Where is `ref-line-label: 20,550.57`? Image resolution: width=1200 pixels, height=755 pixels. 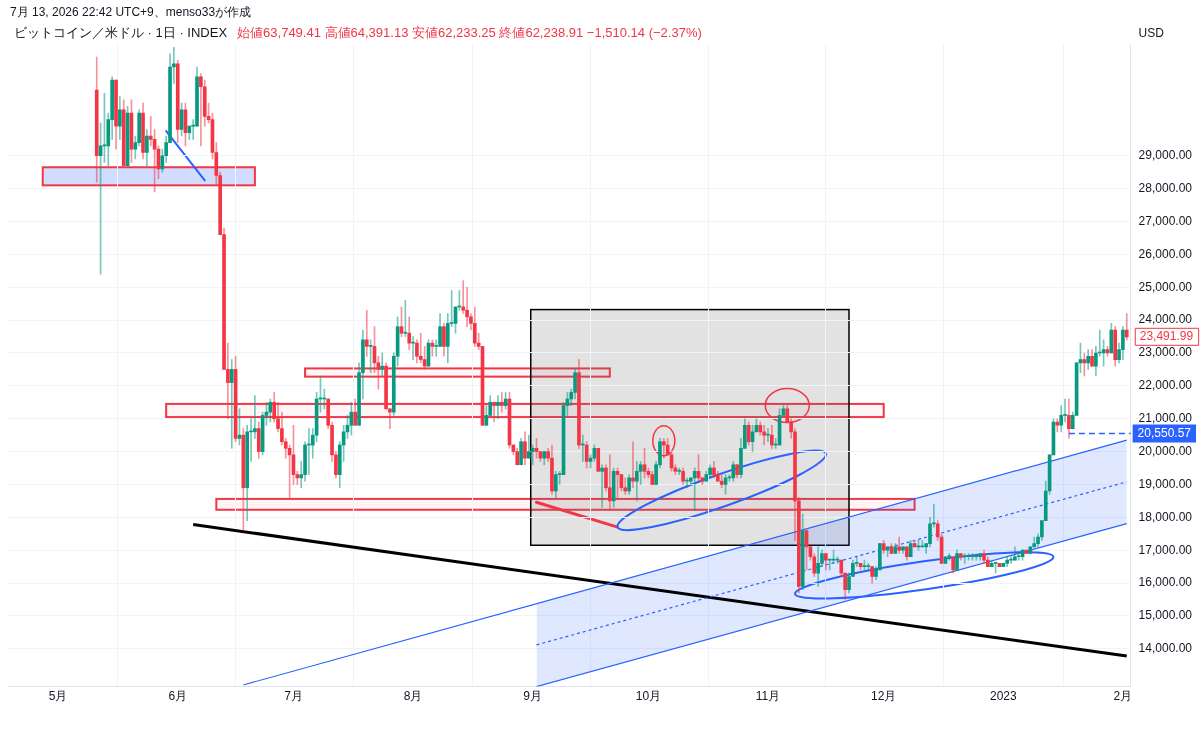
ref-line-label: 20,550.57 is located at coordinates (1164, 432).